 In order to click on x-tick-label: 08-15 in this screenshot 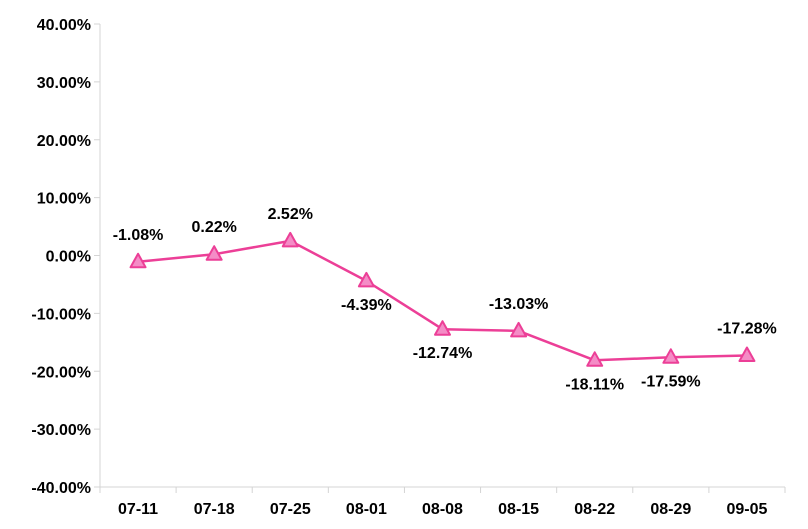, I will do `click(518, 509)`.